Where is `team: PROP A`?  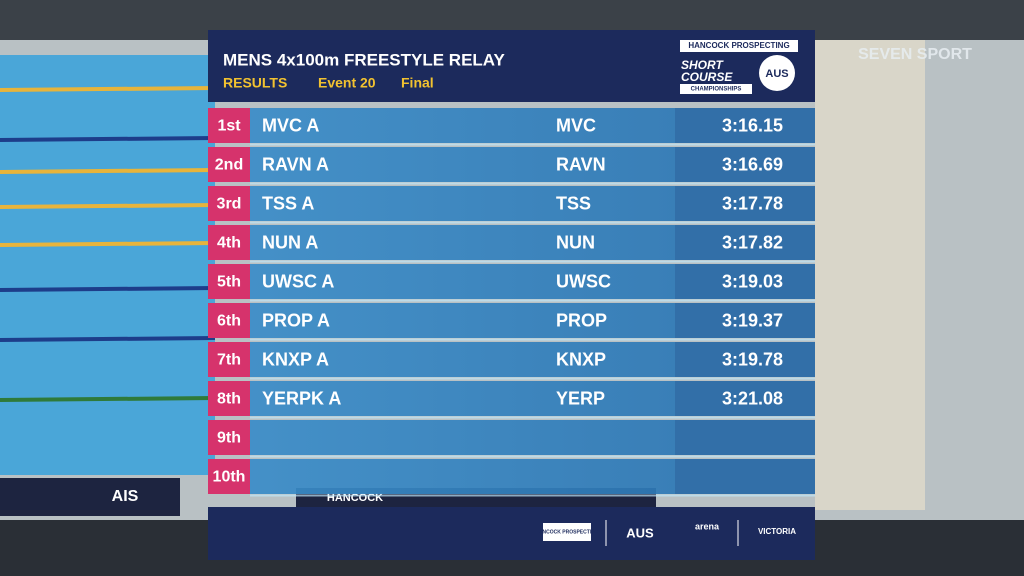 team: PROP A is located at coordinates (296, 320).